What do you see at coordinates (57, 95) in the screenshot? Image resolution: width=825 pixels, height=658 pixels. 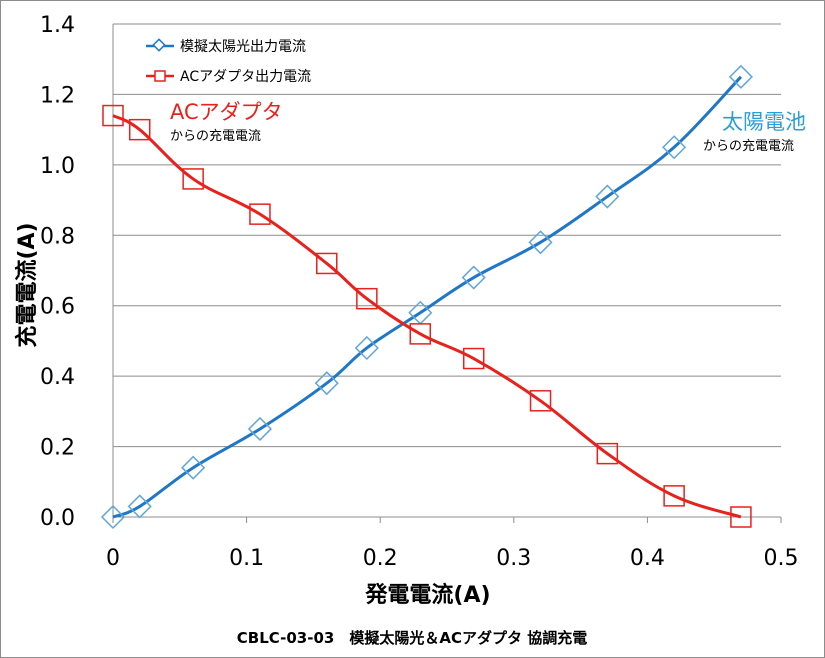 I see `y-tick-label: 1.2` at bounding box center [57, 95].